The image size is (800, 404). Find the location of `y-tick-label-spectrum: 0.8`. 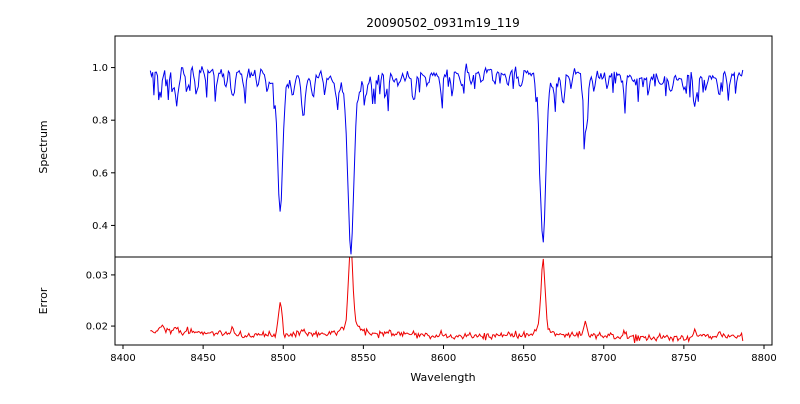

y-tick-label-spectrum: 0.8 is located at coordinates (100, 121).